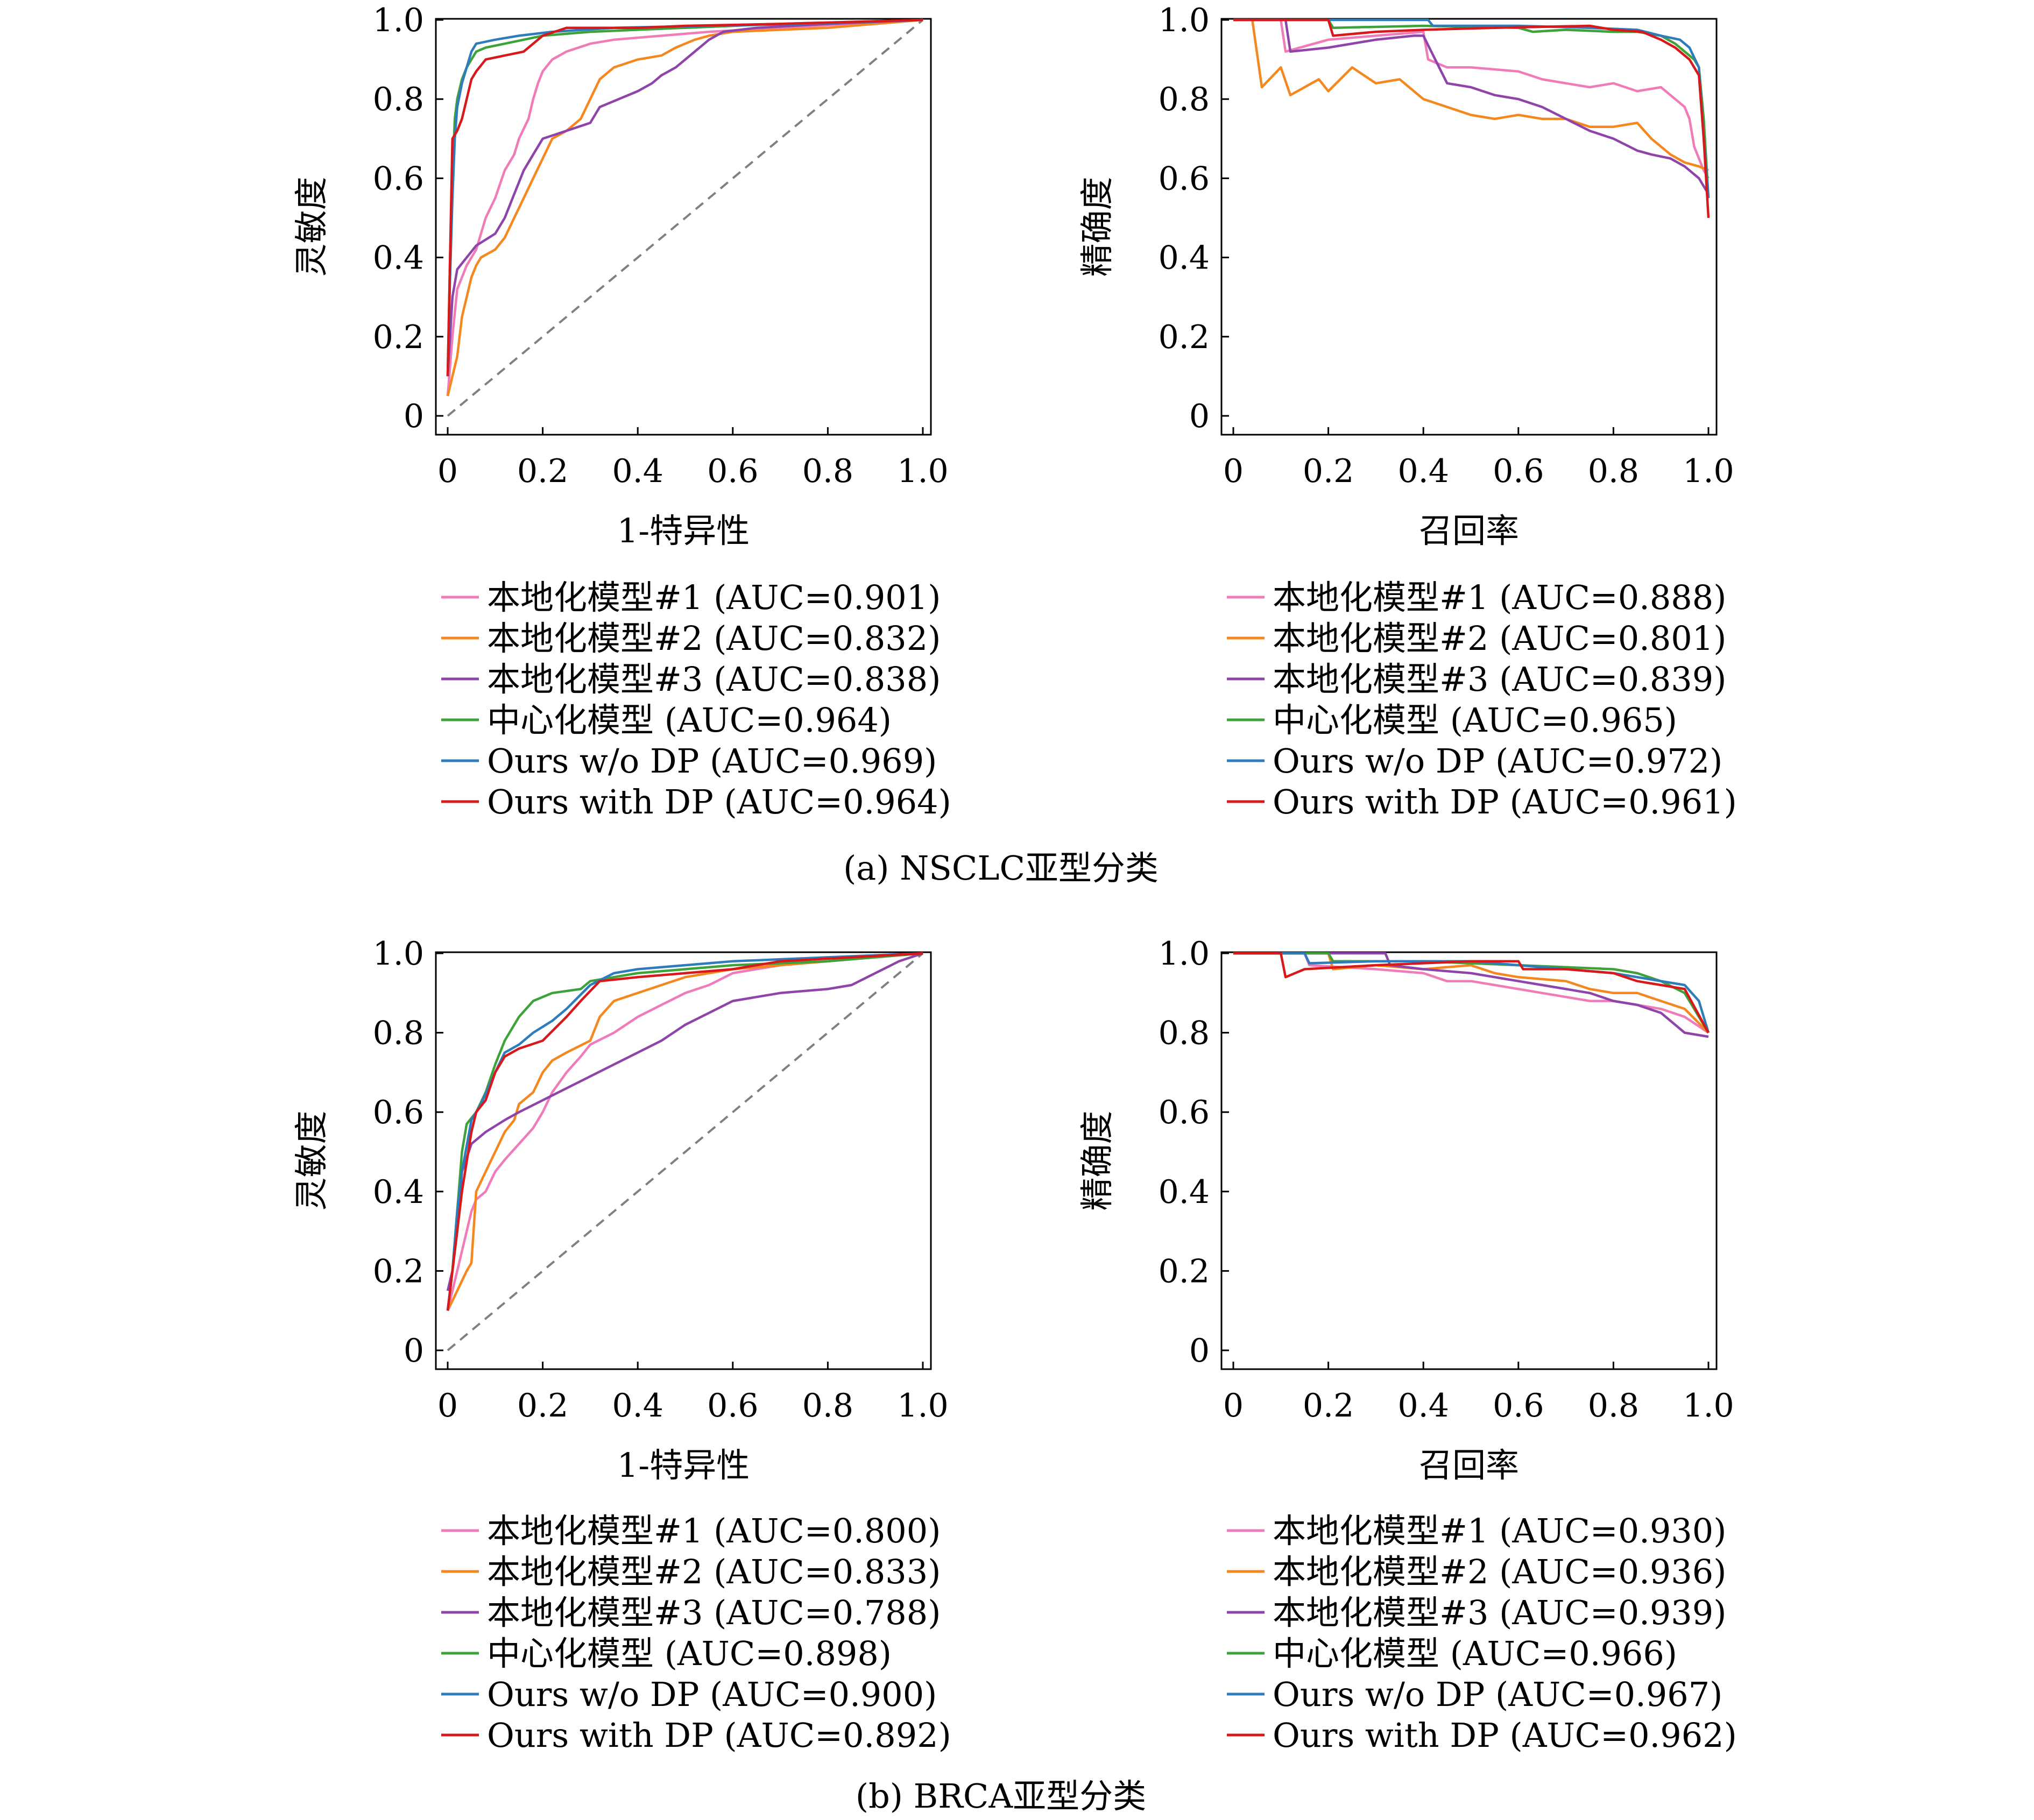 This screenshot has height=1820, width=2034. I want to click on nsclc-roc-legend-label-5: Ours w/o DP (AUC=0.969), so click(712, 761).